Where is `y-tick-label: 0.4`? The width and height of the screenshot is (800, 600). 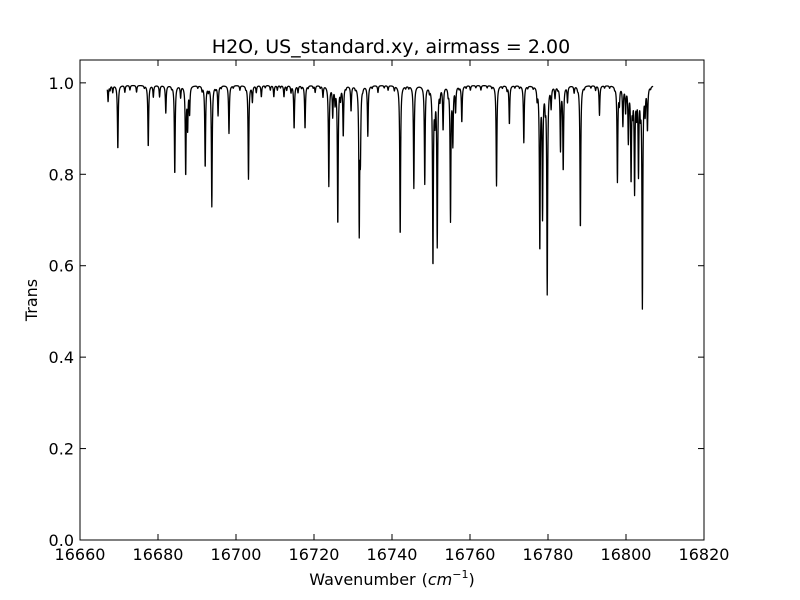
y-tick-label: 0.4 is located at coordinates (61, 357).